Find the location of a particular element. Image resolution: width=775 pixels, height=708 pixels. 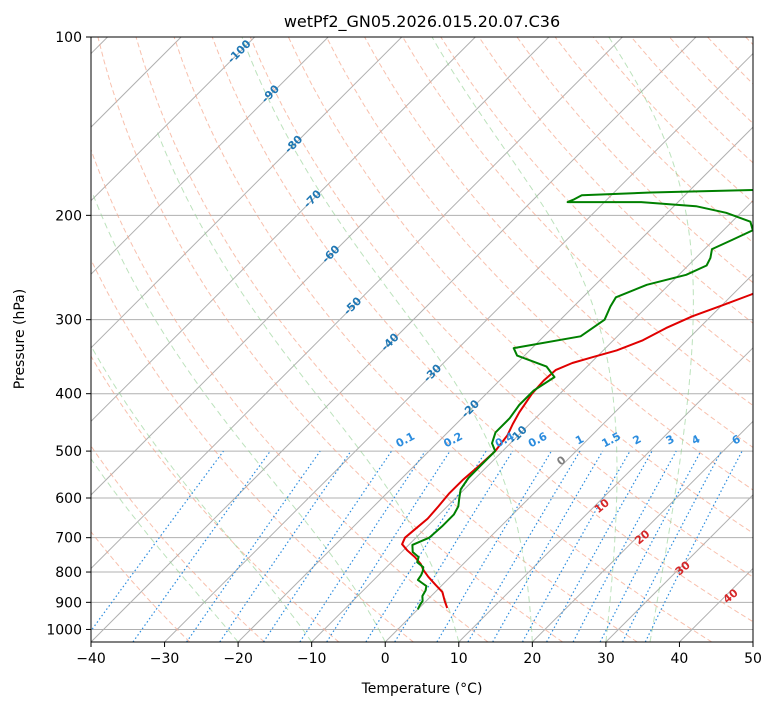

mixing-ratio-label: 1.5 is located at coordinates (611, 440).